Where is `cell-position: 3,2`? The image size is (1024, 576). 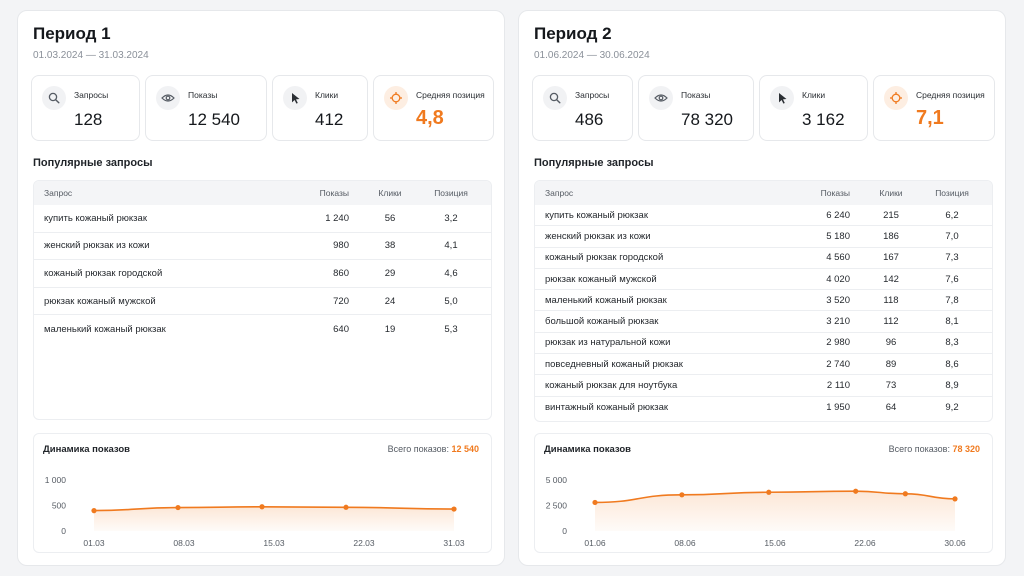 cell-position: 3,2 is located at coordinates (451, 218).